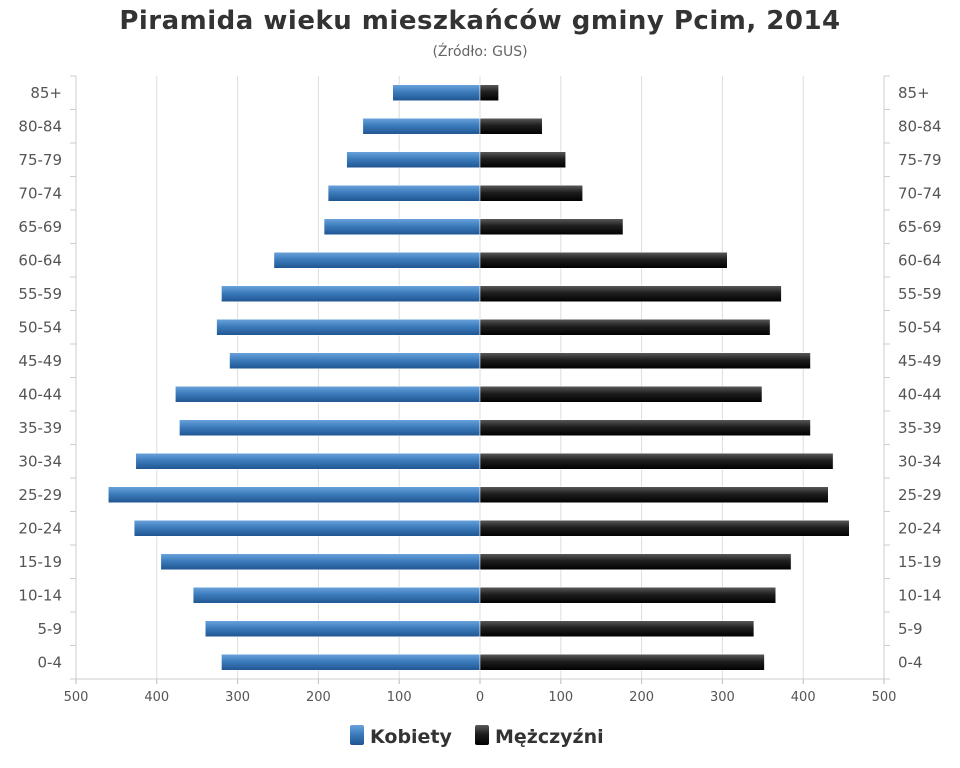 This screenshot has height=768, width=960. Describe the element at coordinates (480, 52) in the screenshot. I see `chart-subtitle: (Źródło: GUS)` at that location.